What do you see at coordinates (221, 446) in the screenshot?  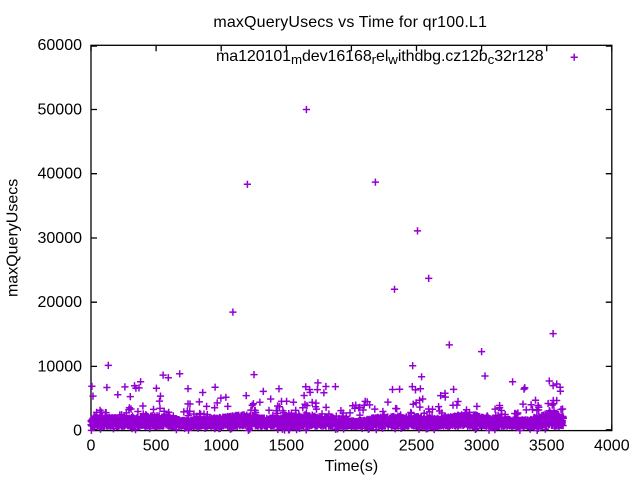 I see `svg-text: 1000` at bounding box center [221, 446].